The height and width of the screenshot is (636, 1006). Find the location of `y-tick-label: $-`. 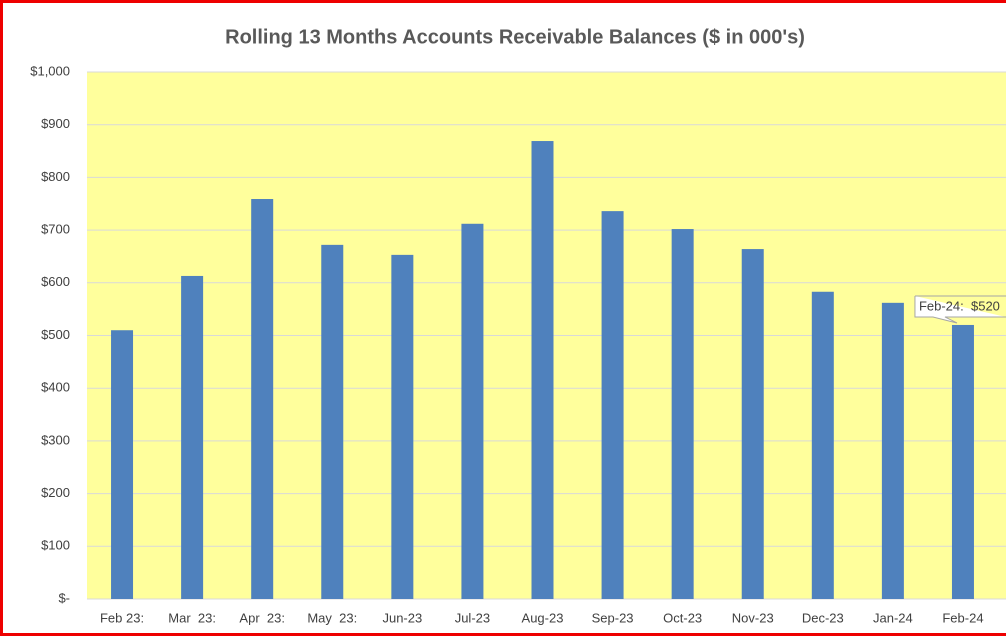

y-tick-label: $- is located at coordinates (64, 597).